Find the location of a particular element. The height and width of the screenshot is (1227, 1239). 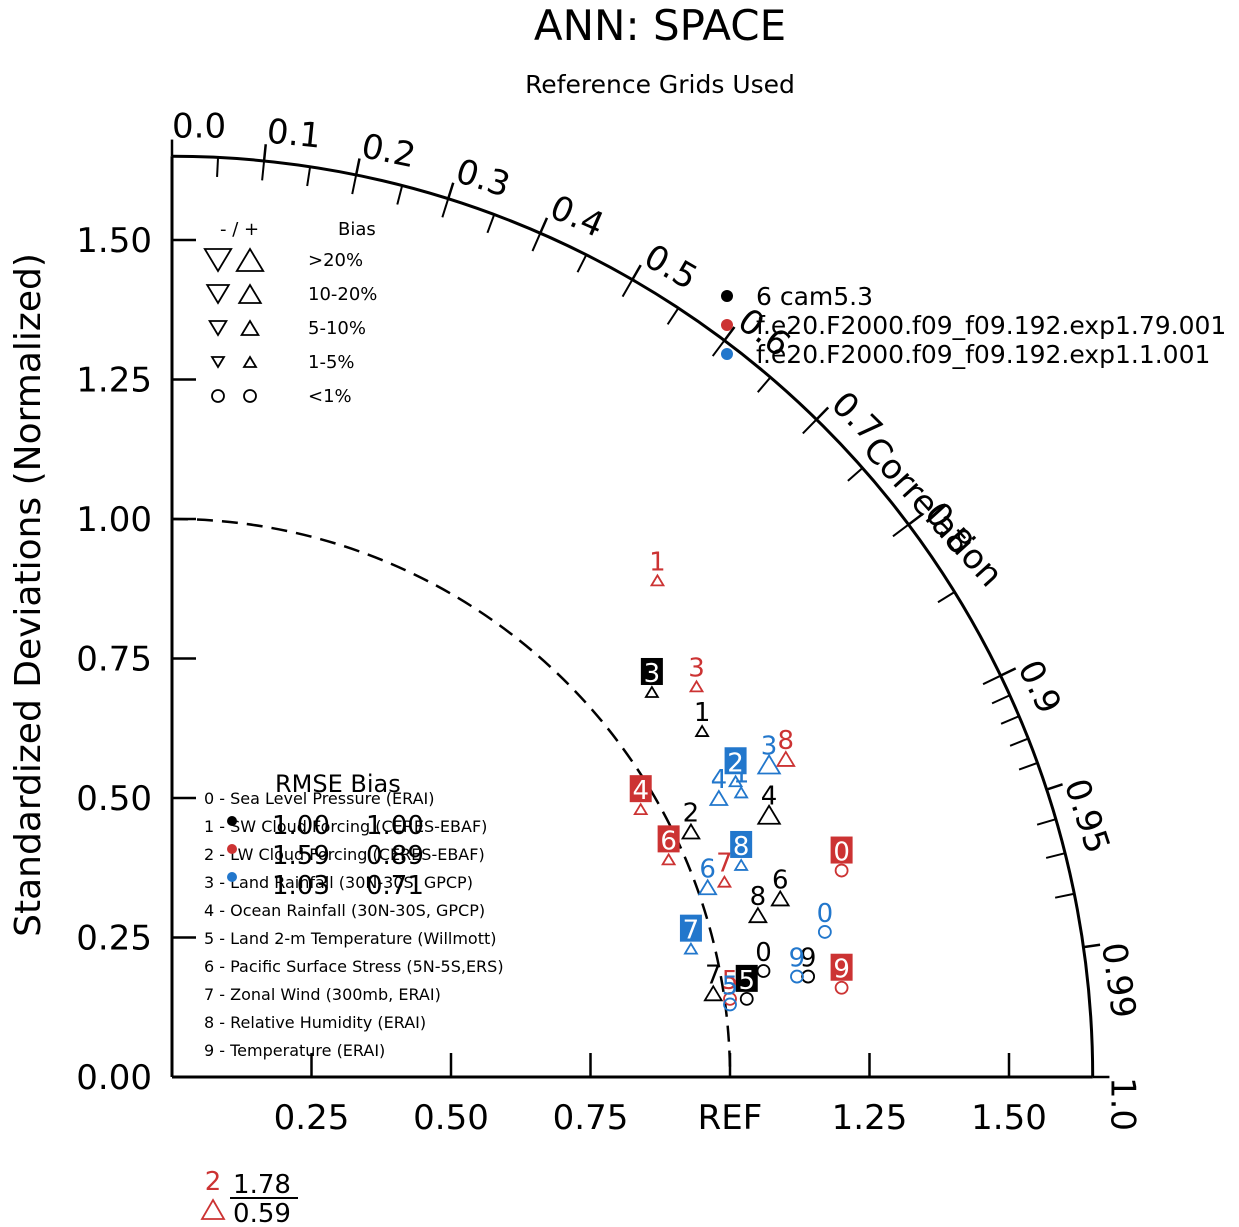

correlation-tick-label: 0.95 is located at coordinates (1087, 816).